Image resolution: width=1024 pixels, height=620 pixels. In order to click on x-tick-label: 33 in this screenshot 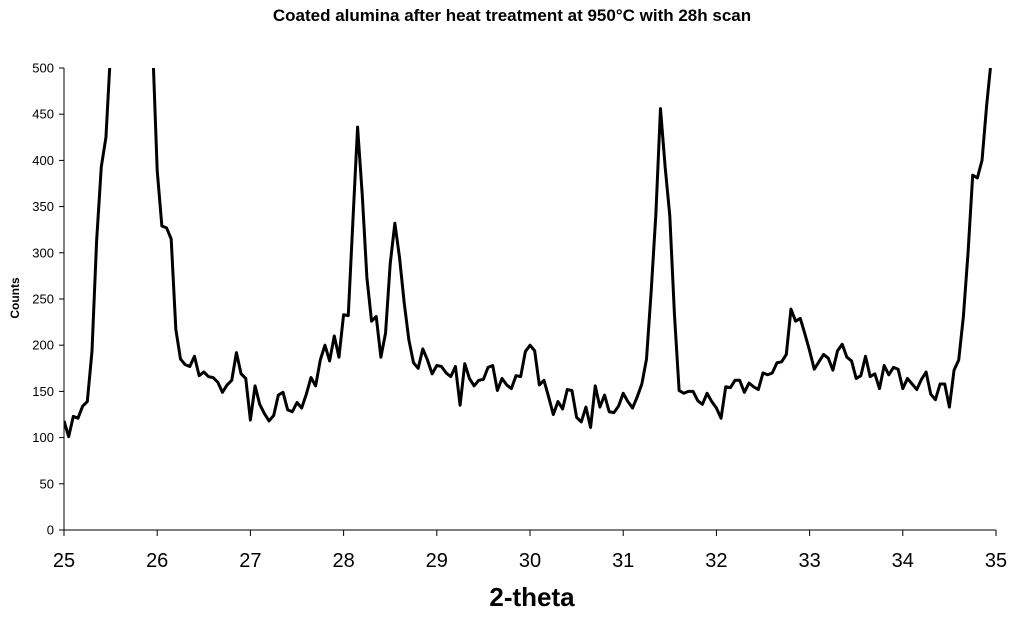, I will do `click(809, 561)`.